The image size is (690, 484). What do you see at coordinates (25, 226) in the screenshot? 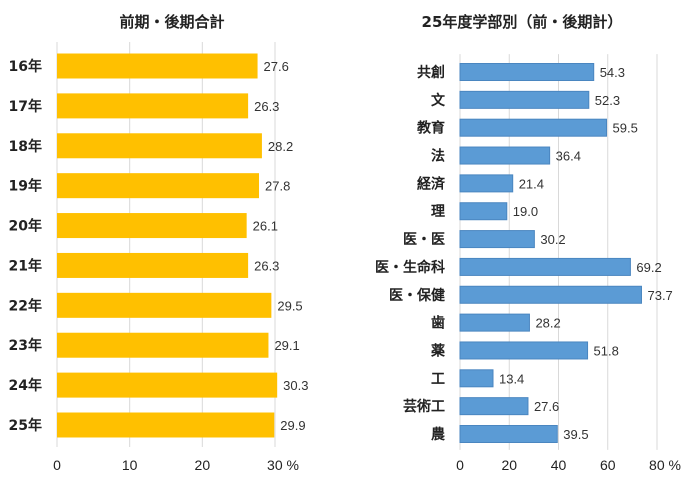
I see `category-label: 20年` at bounding box center [25, 226].